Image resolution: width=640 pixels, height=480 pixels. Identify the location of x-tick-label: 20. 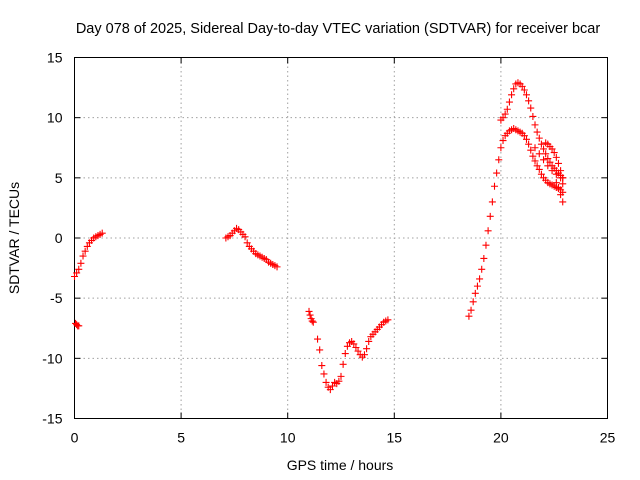
(501, 438).